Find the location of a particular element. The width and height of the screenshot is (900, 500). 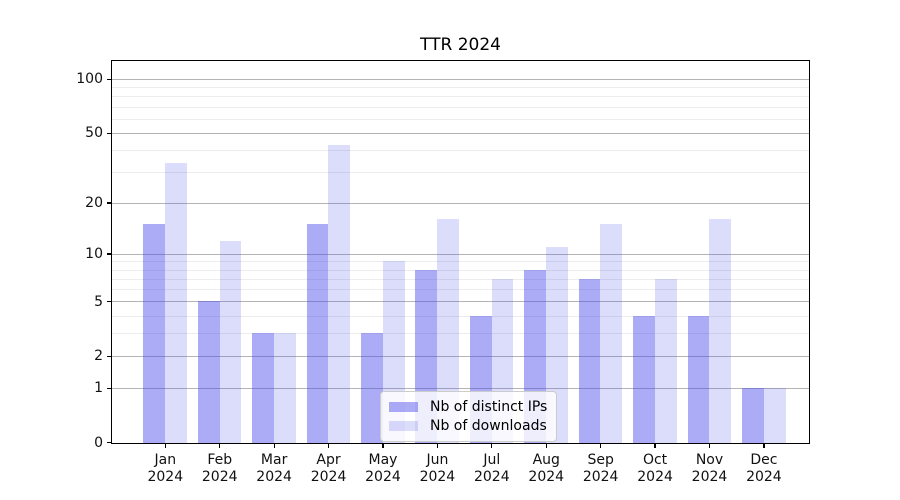

legend: Nb of distinct IPs Nb of downloads is located at coordinates (469, 416).